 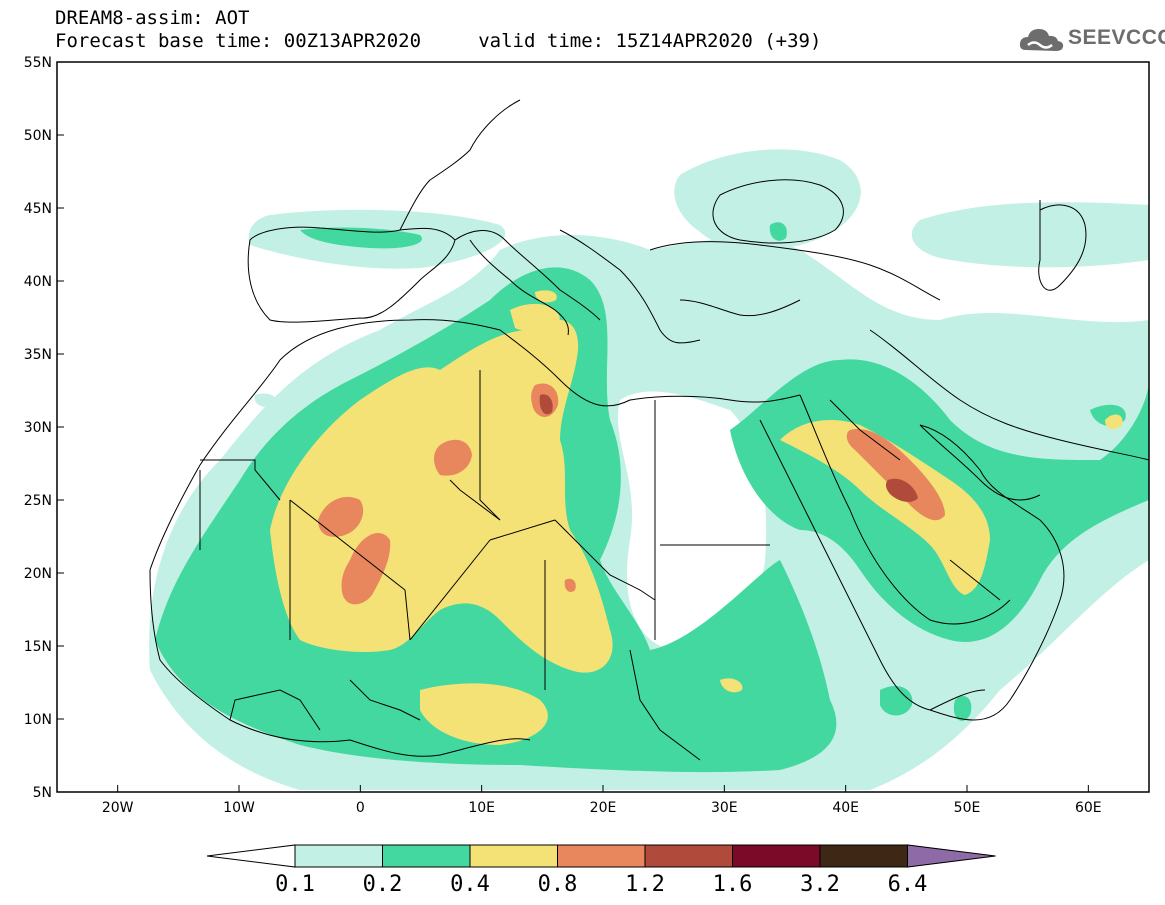 I want to click on lon-tick-label: 10E, so click(x=481, y=808).